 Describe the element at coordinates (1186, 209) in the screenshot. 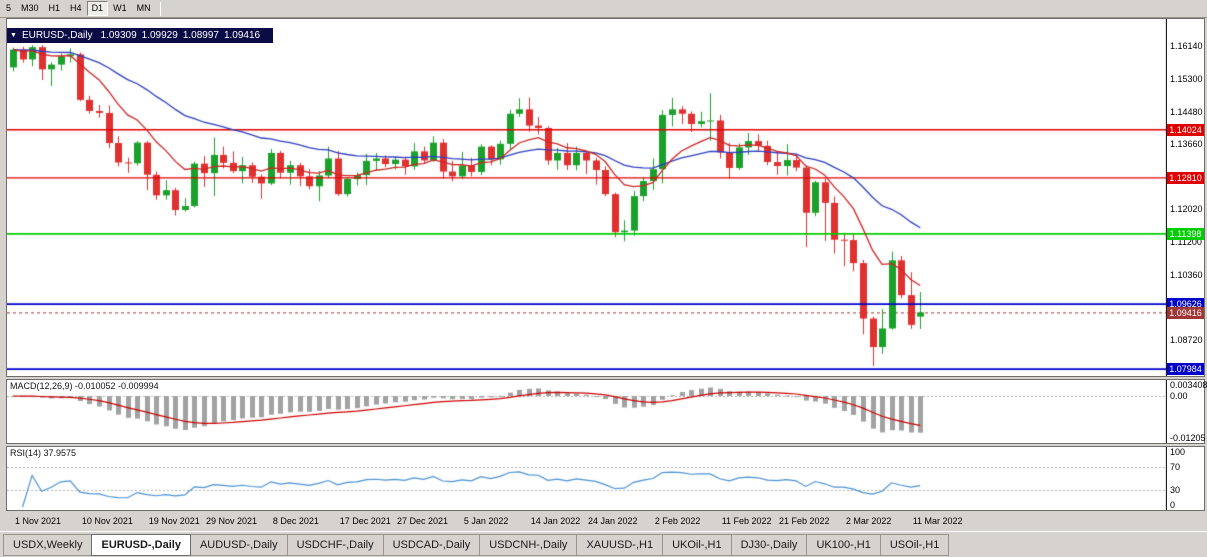

I see `price-tick: 1.12020` at that location.